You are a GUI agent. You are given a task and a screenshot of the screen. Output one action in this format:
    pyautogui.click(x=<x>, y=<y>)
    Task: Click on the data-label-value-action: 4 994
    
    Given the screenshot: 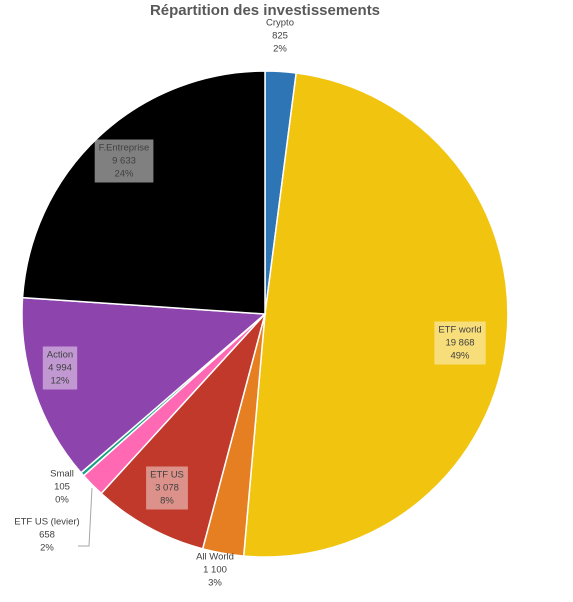 What is the action you would take?
    pyautogui.click(x=60, y=368)
    